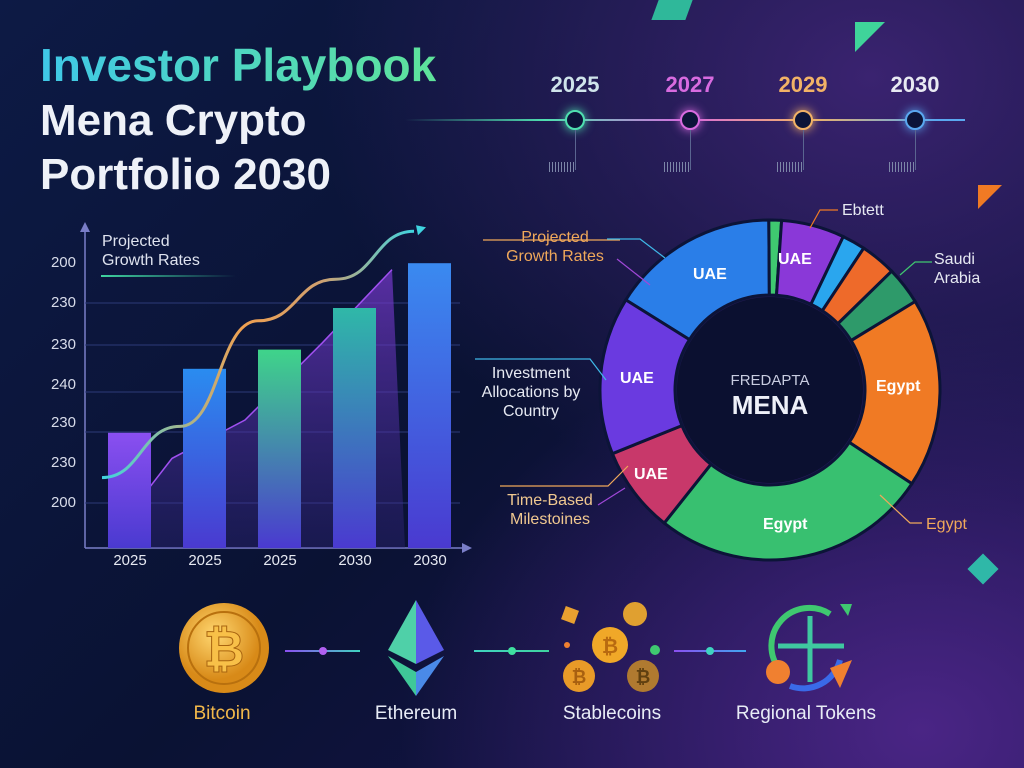 Image resolution: width=1024 pixels, height=768 pixels. I want to click on donut-hole, so click(770, 390).